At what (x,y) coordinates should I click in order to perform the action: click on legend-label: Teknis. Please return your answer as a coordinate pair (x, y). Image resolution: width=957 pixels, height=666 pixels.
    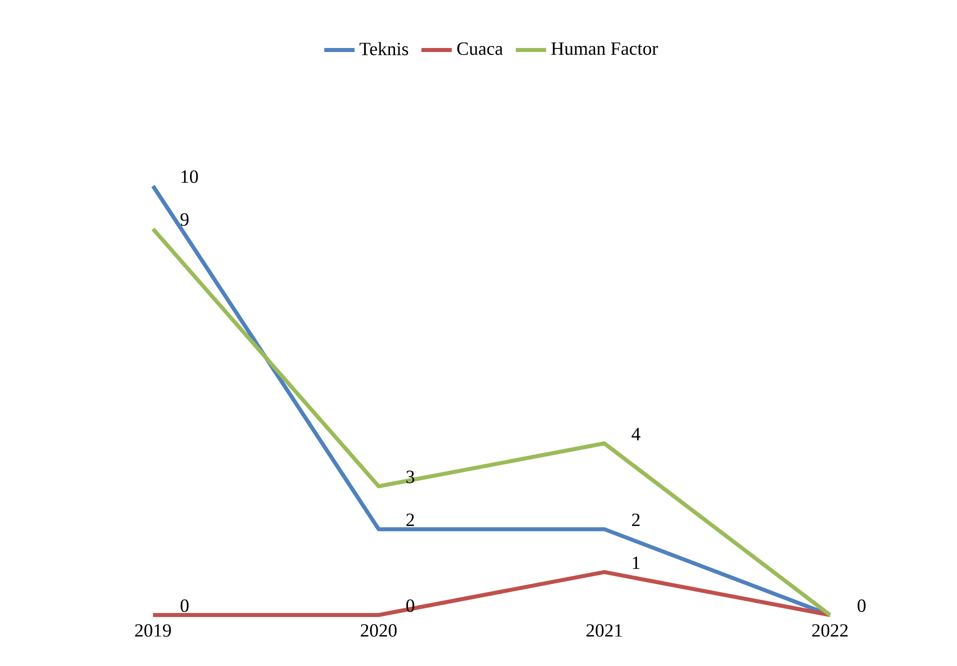
    Looking at the image, I should click on (384, 49).